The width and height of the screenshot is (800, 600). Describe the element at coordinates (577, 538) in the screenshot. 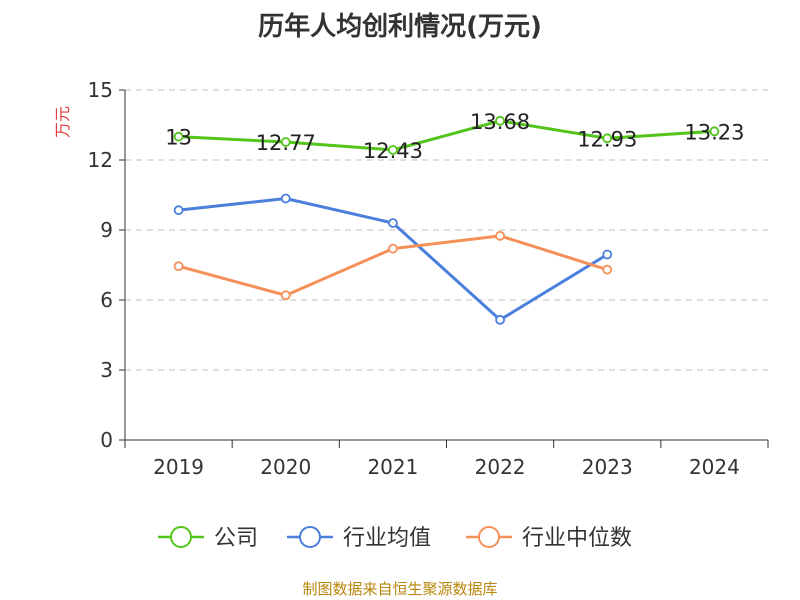

I see `legend-label: 行业中位数` at that location.